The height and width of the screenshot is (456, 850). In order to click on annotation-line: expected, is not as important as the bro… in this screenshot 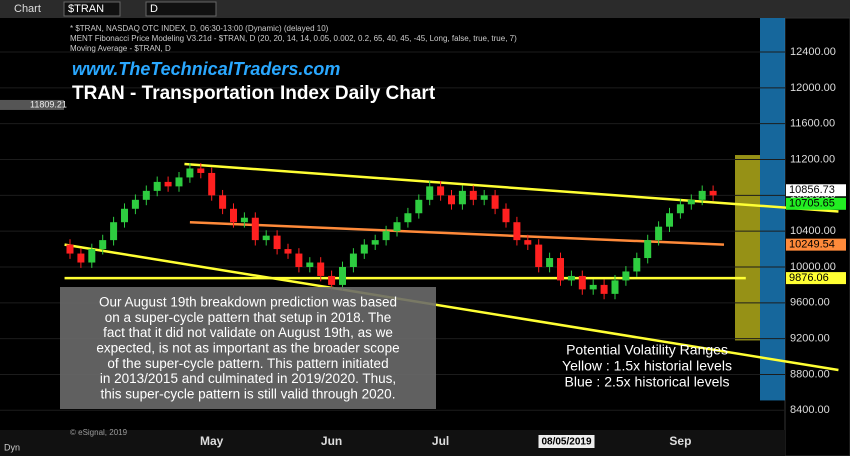, I will do `click(247, 347)`.